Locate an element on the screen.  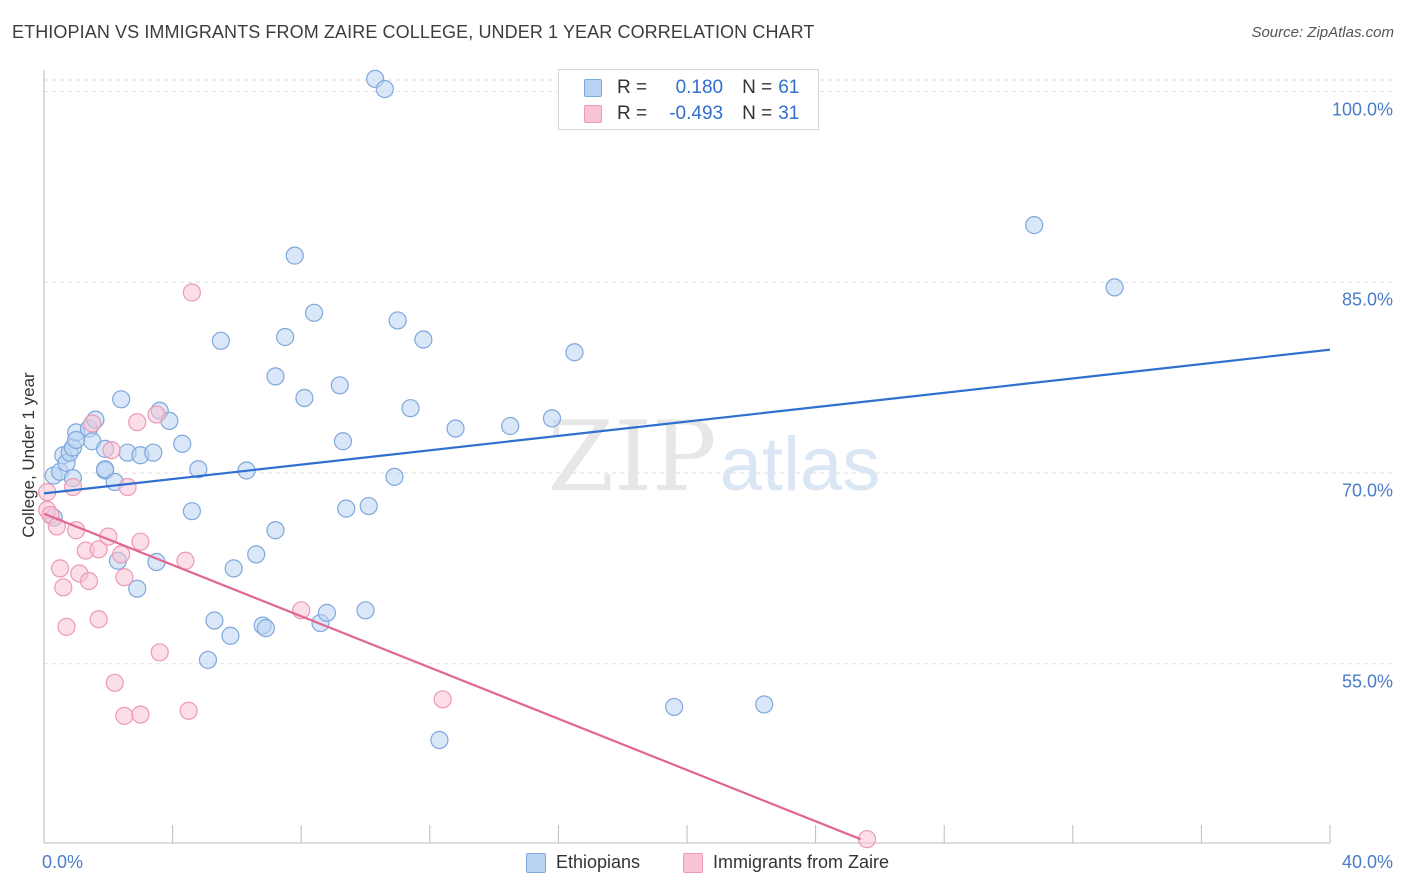
stats-box: R = 0.180 N = 61 R = -0.493 N = 31 is located at coordinates (688, 99).